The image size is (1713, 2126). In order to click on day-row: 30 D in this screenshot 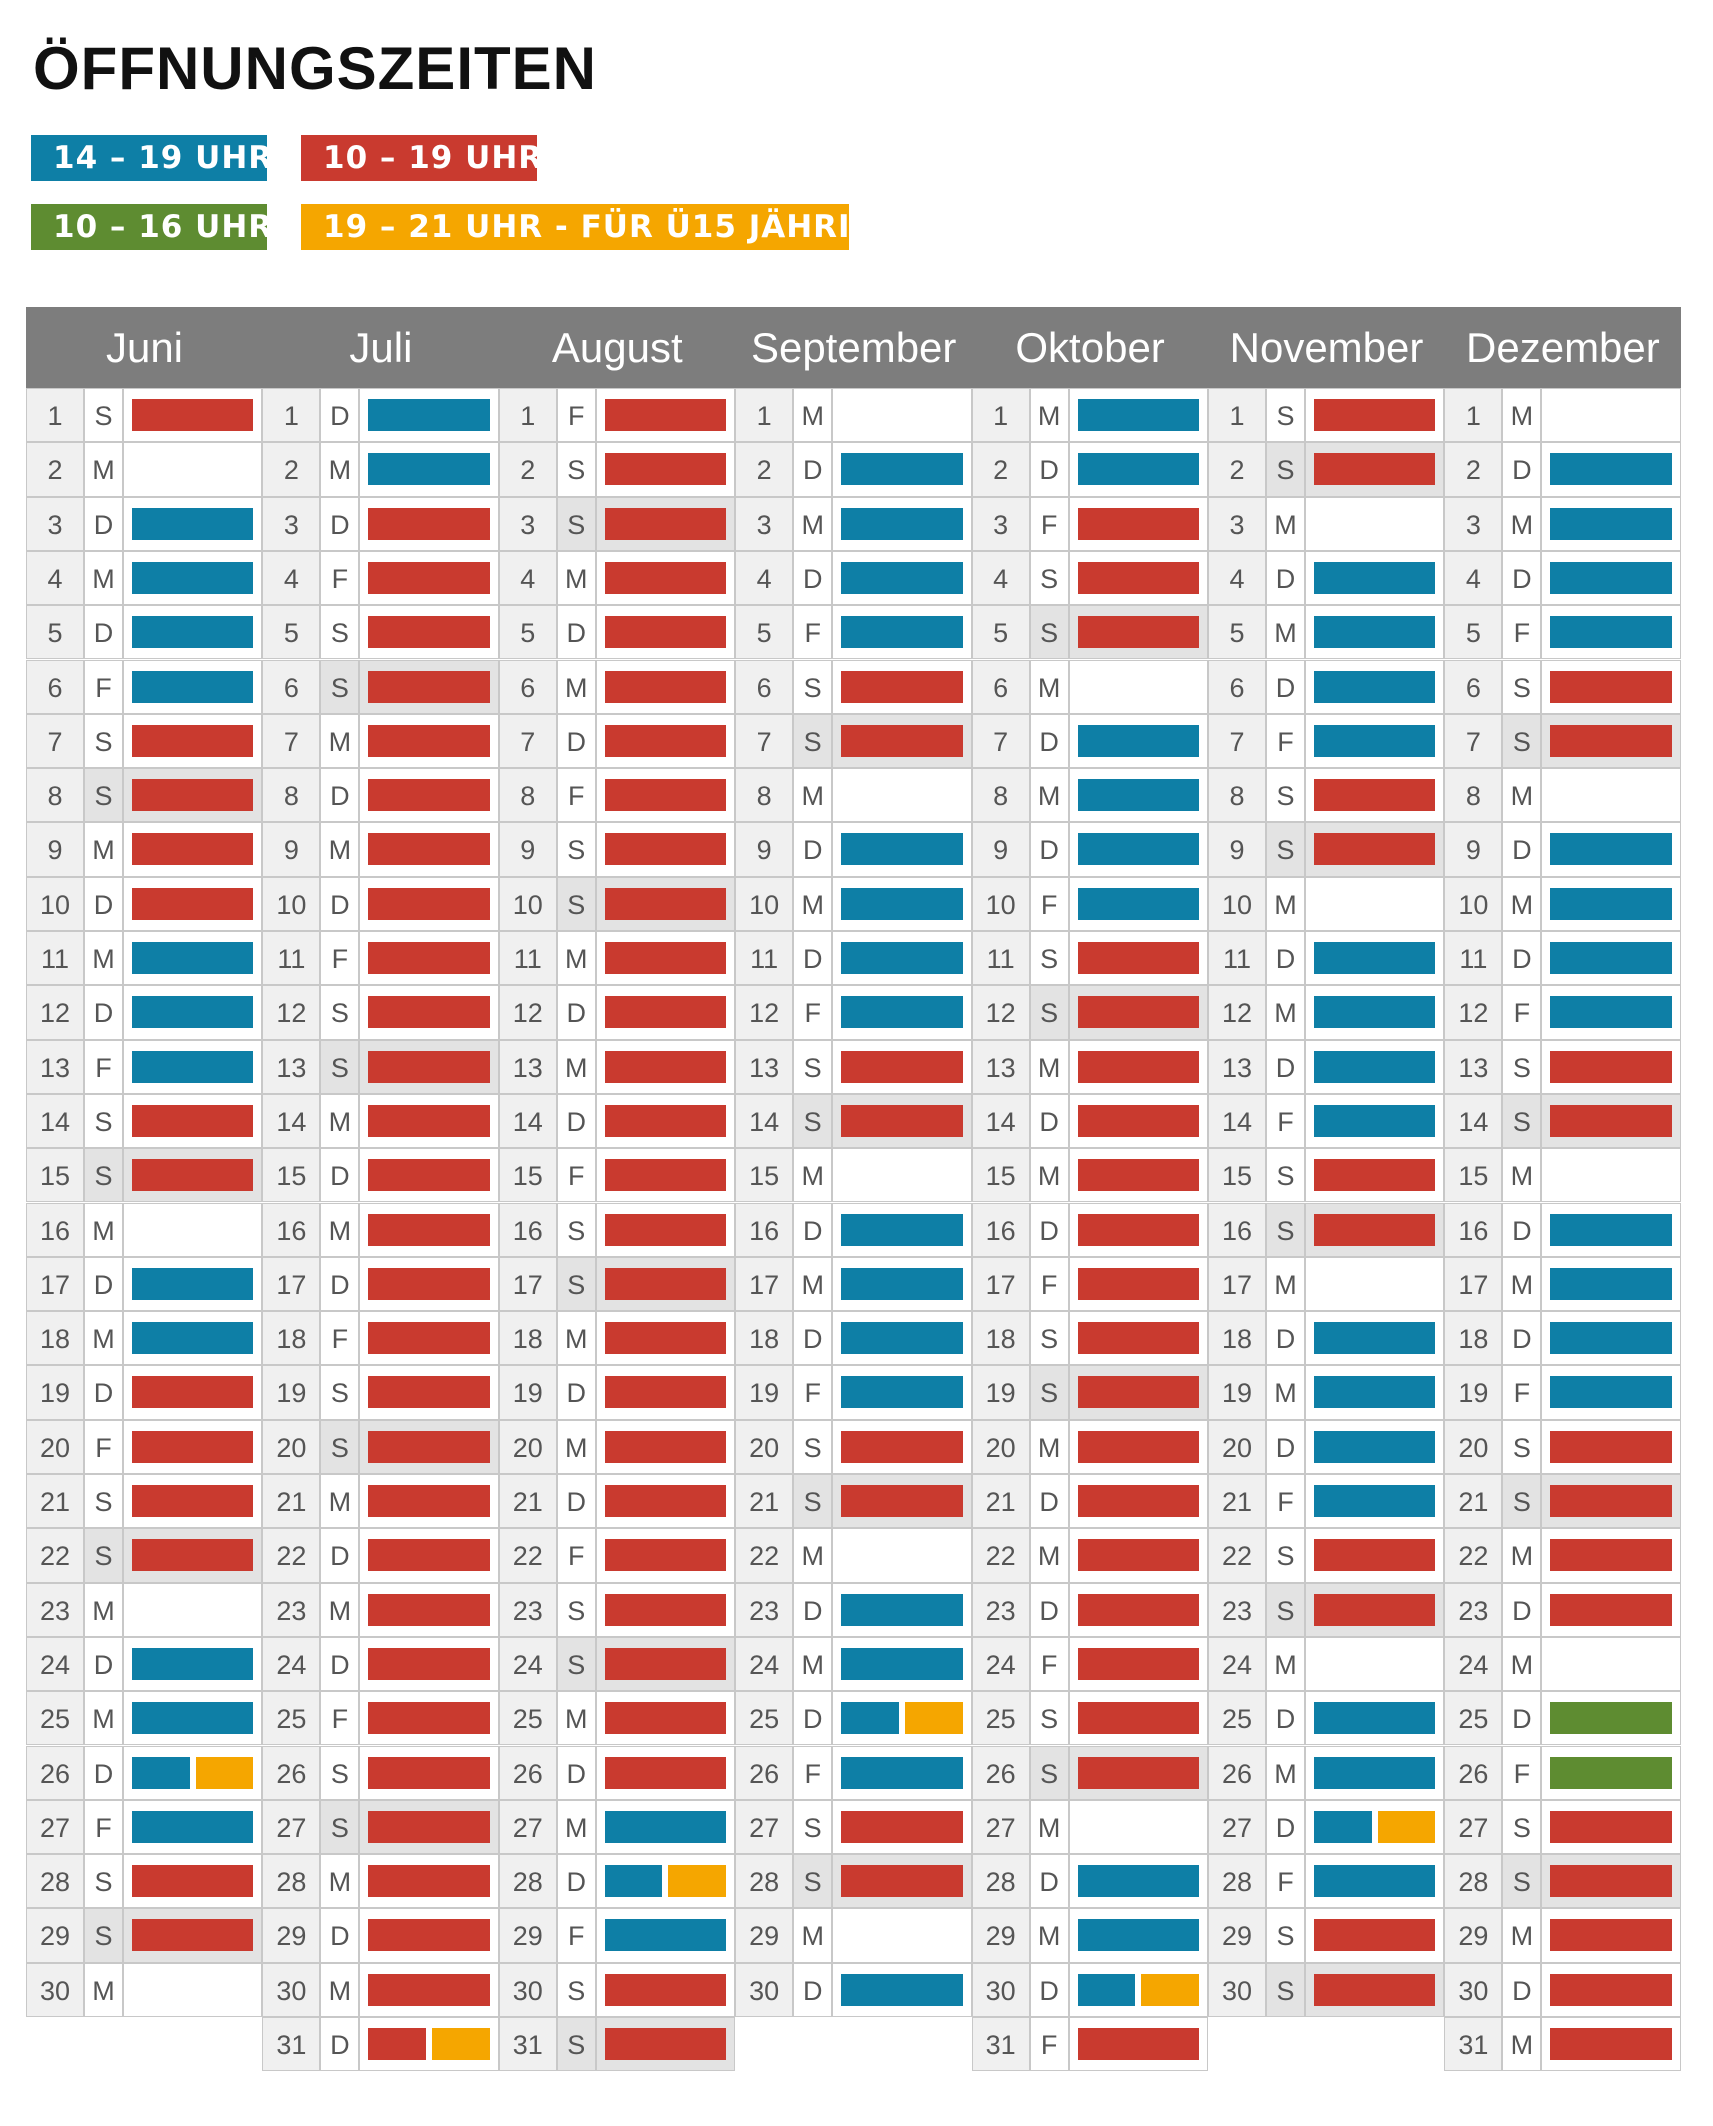, I will do `click(1562, 1989)`.